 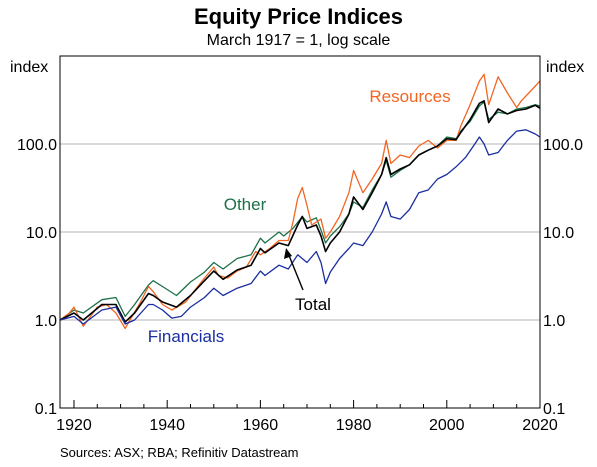 What do you see at coordinates (74, 425) in the screenshot?
I see `x-tick-label: 1920` at bounding box center [74, 425].